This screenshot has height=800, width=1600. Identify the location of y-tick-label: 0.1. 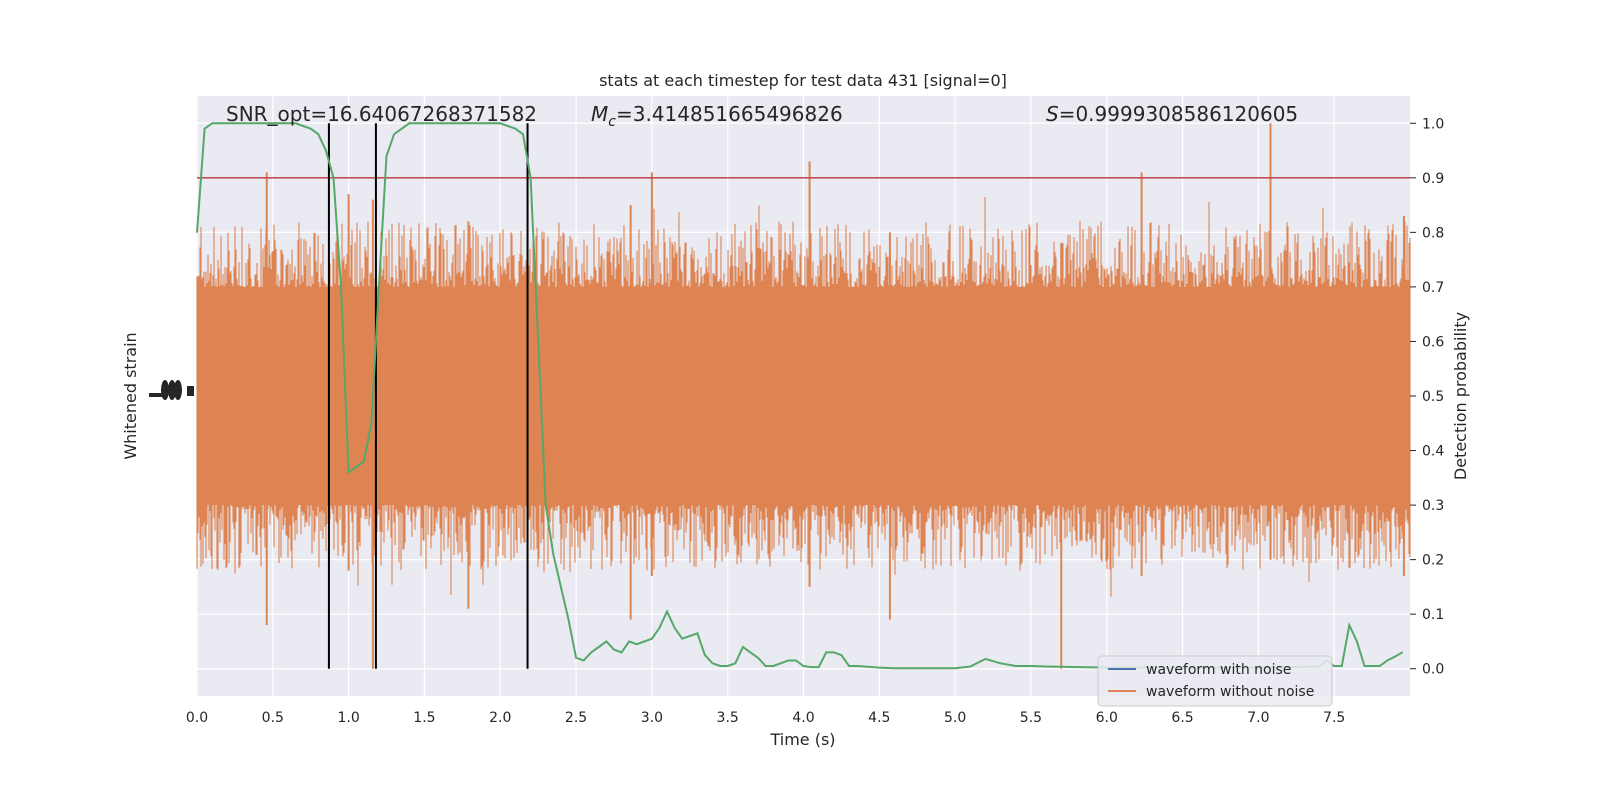
(1433, 615).